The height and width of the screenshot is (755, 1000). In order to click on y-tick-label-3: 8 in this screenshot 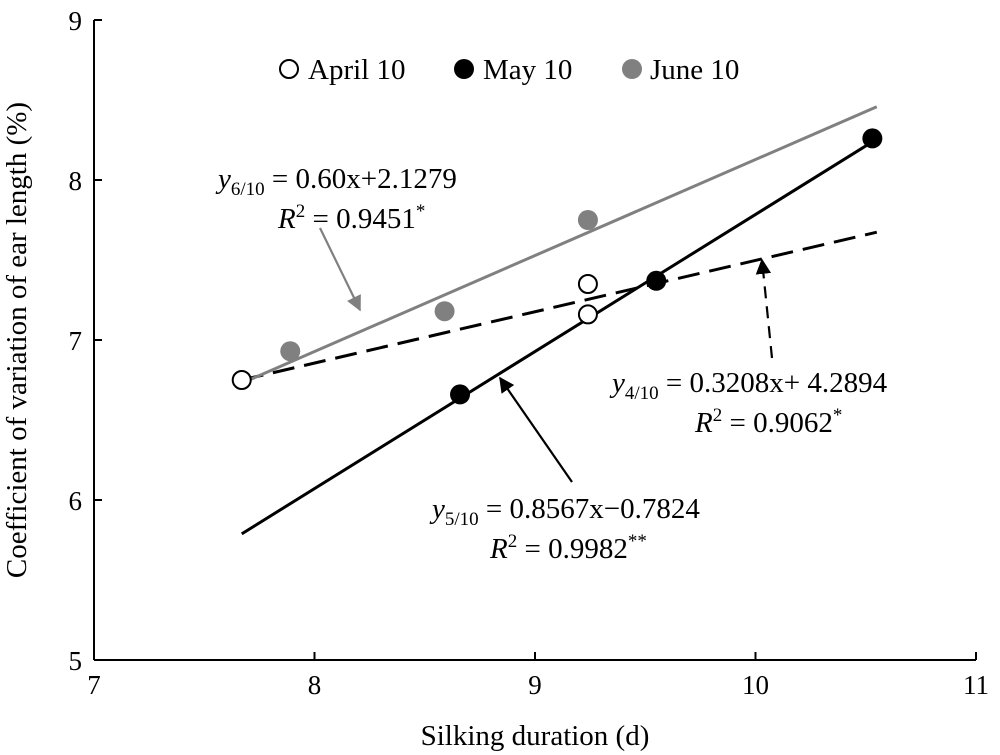, I will do `click(76, 181)`.